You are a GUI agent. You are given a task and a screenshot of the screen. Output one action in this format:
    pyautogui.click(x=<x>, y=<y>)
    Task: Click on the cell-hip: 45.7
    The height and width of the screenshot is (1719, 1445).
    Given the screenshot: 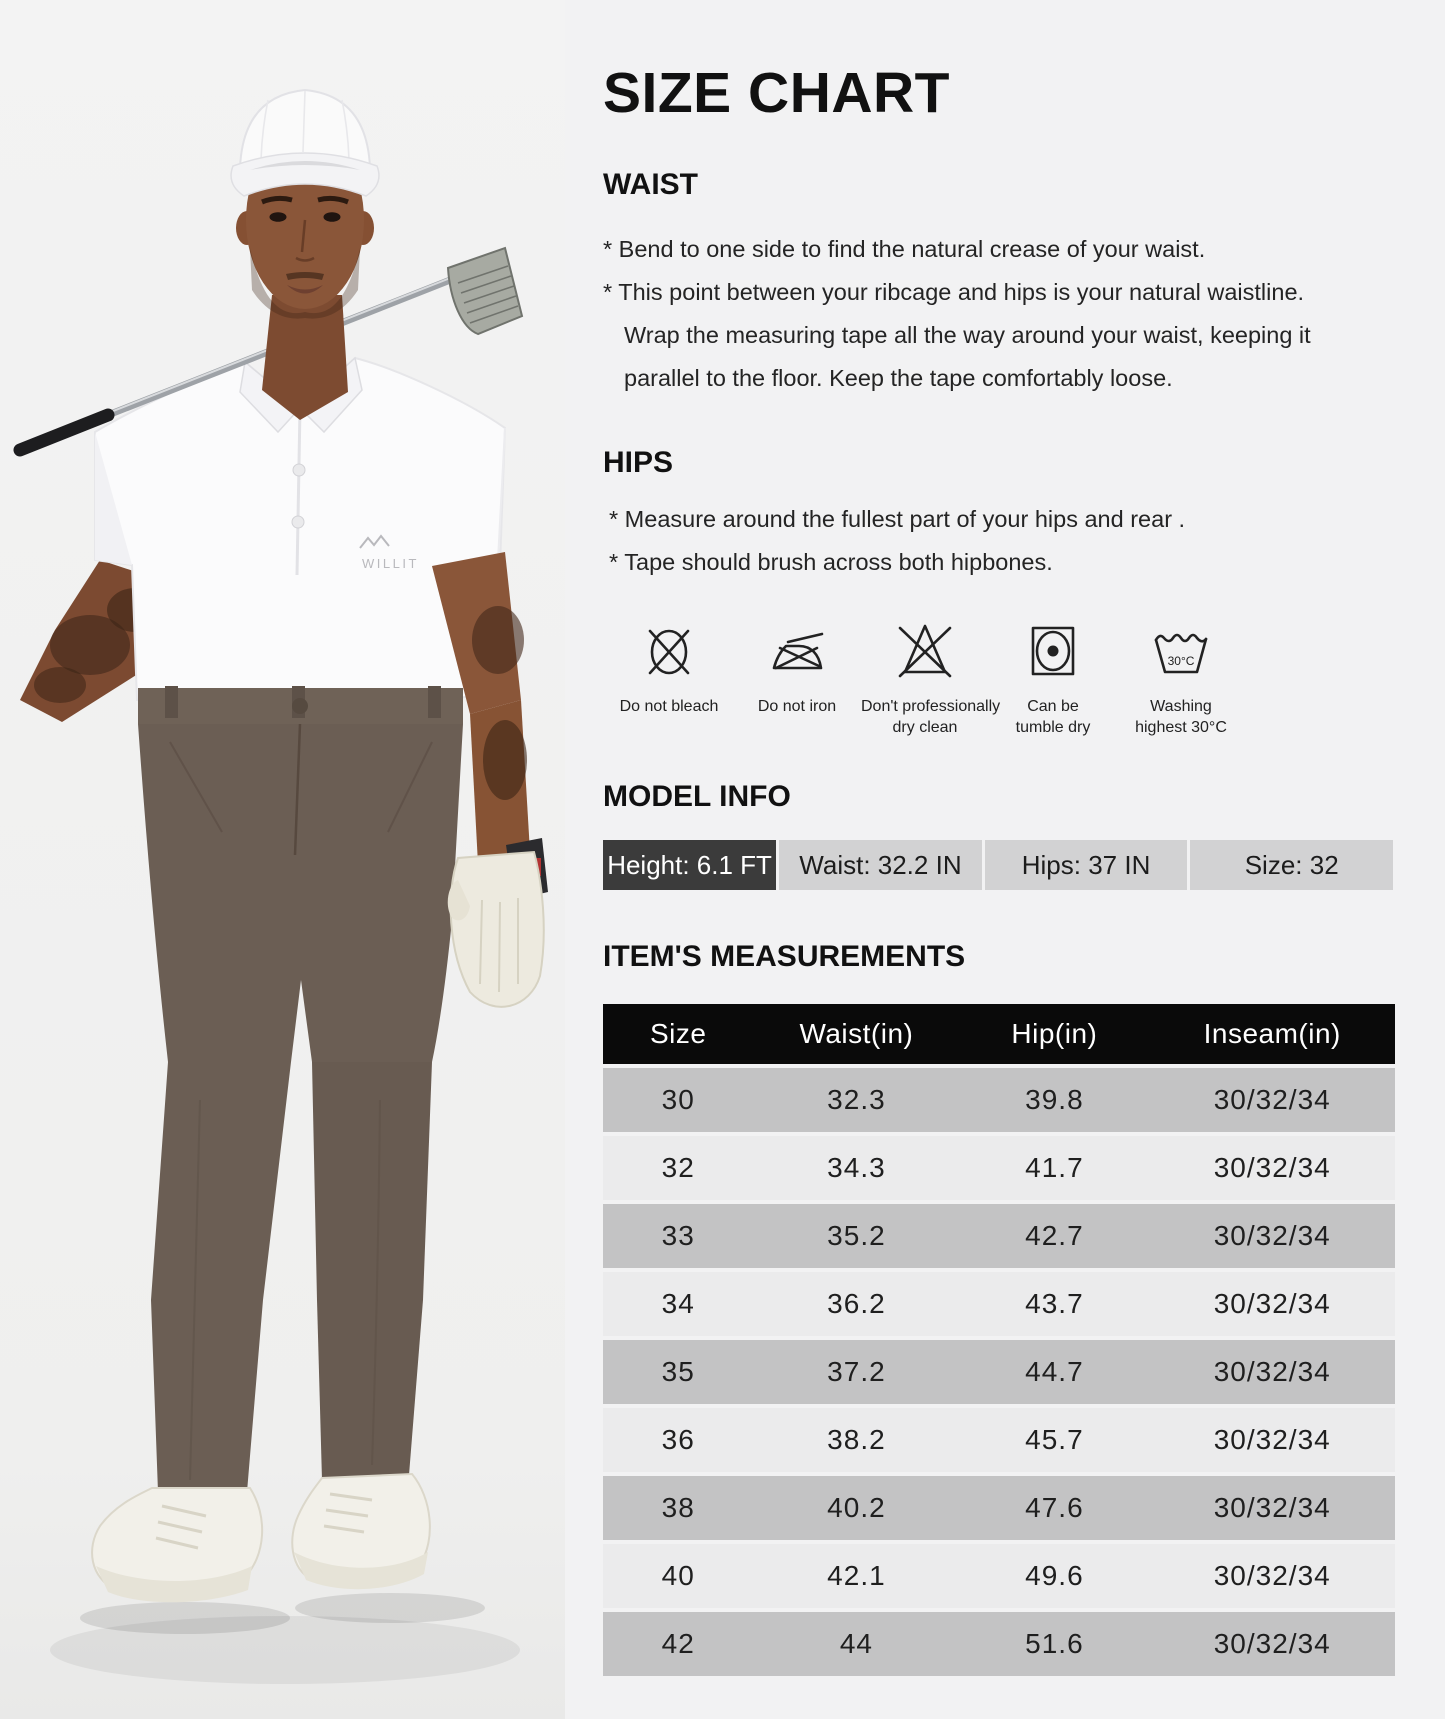 What is the action you would take?
    pyautogui.click(x=1054, y=1440)
    